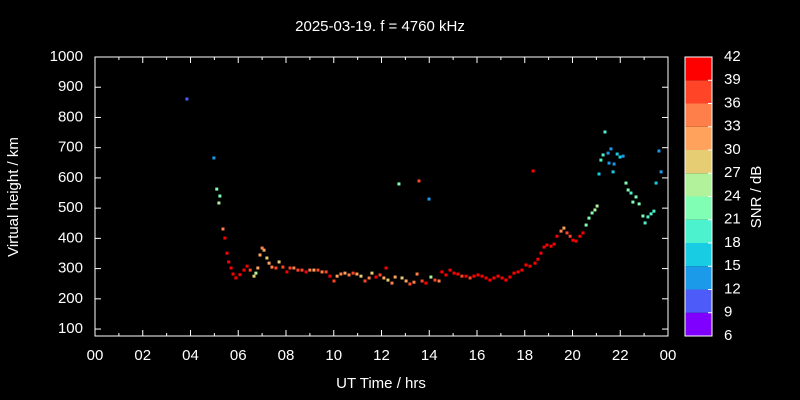 The image size is (800, 400). What do you see at coordinates (732, 102) in the screenshot?
I see `colorbar-tick-label: 36` at bounding box center [732, 102].